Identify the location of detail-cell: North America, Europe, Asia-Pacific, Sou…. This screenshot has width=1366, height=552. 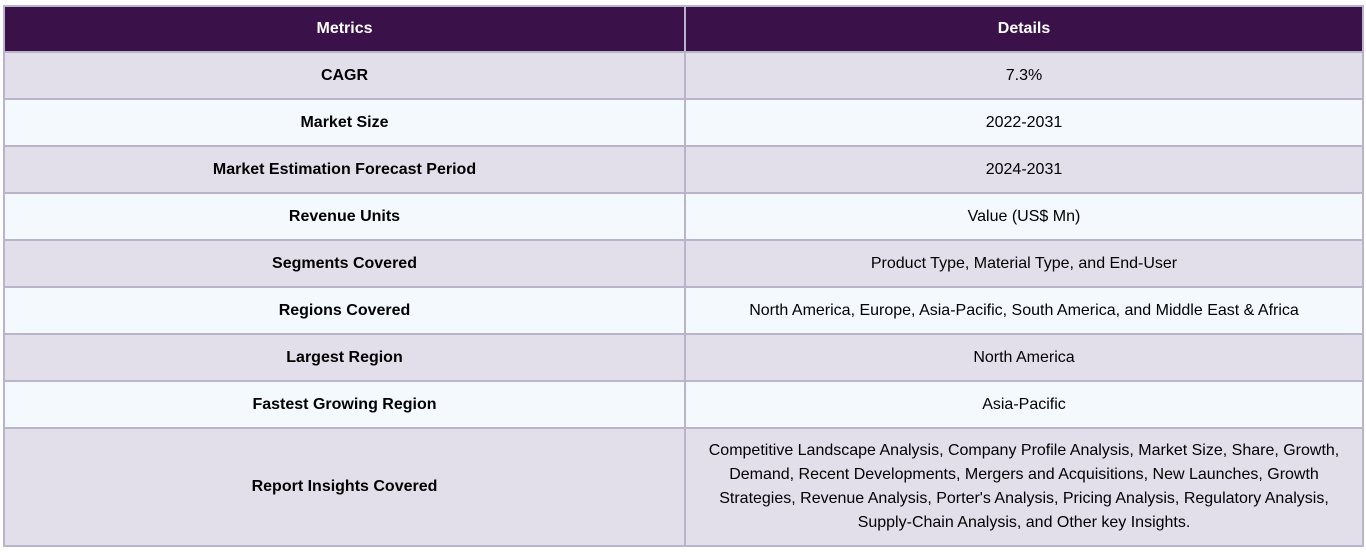
(1024, 310).